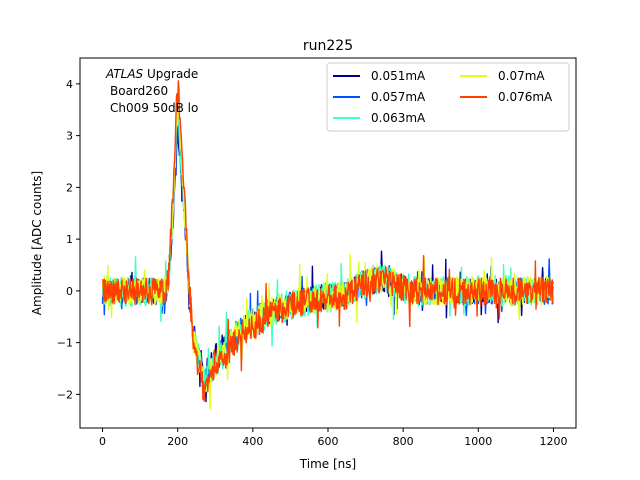 This screenshot has height=480, width=640. I want to click on y-axis-label: Amplitude [ADC counts], so click(37, 243).